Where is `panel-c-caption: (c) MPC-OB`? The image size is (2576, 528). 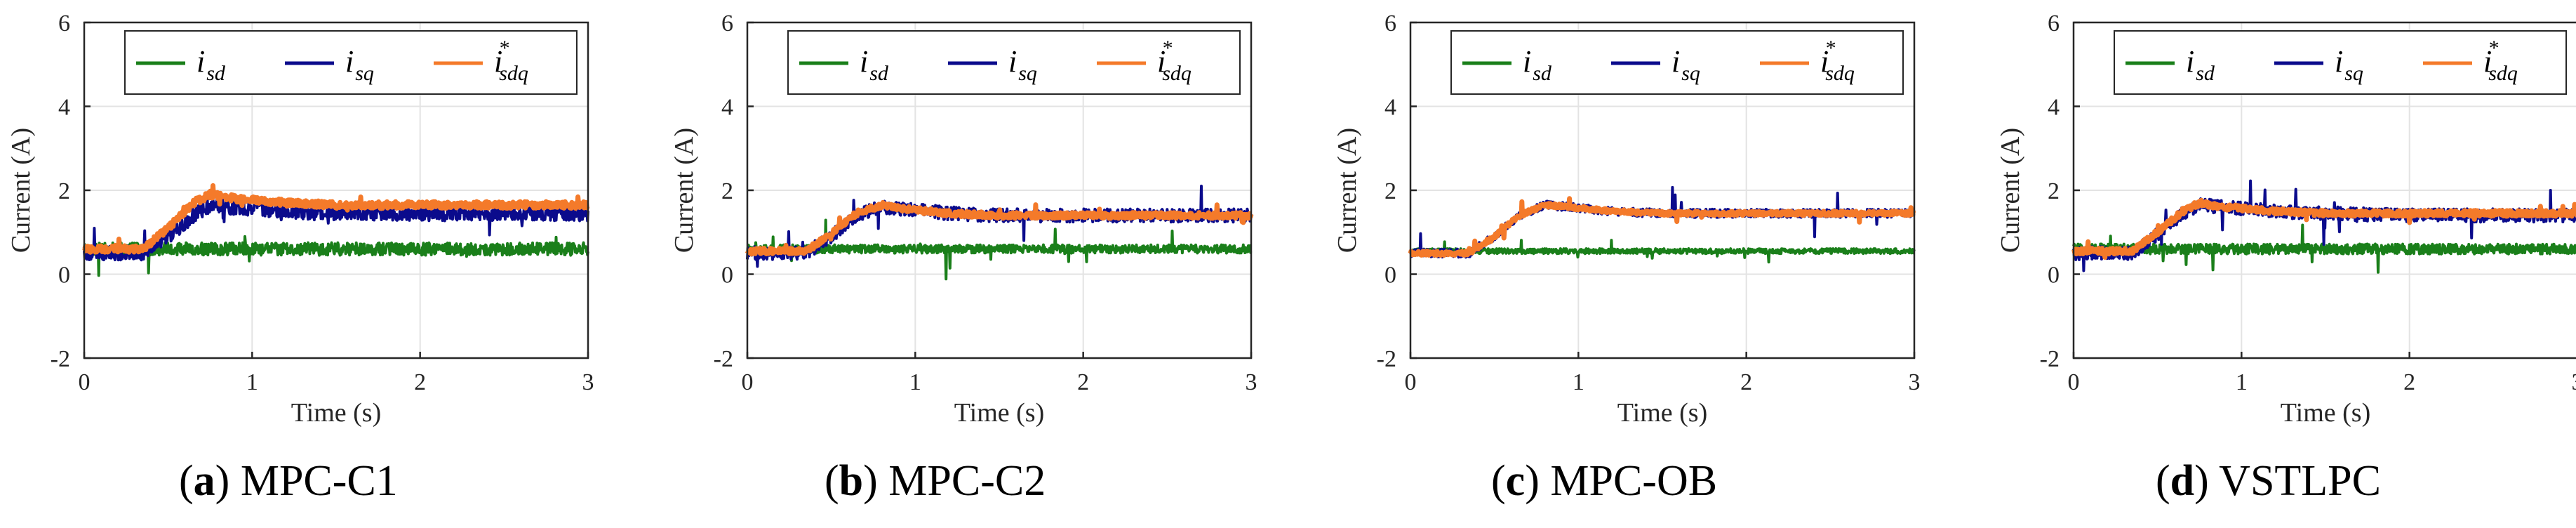
panel-c-caption: (c) MPC-OB is located at coordinates (1604, 481).